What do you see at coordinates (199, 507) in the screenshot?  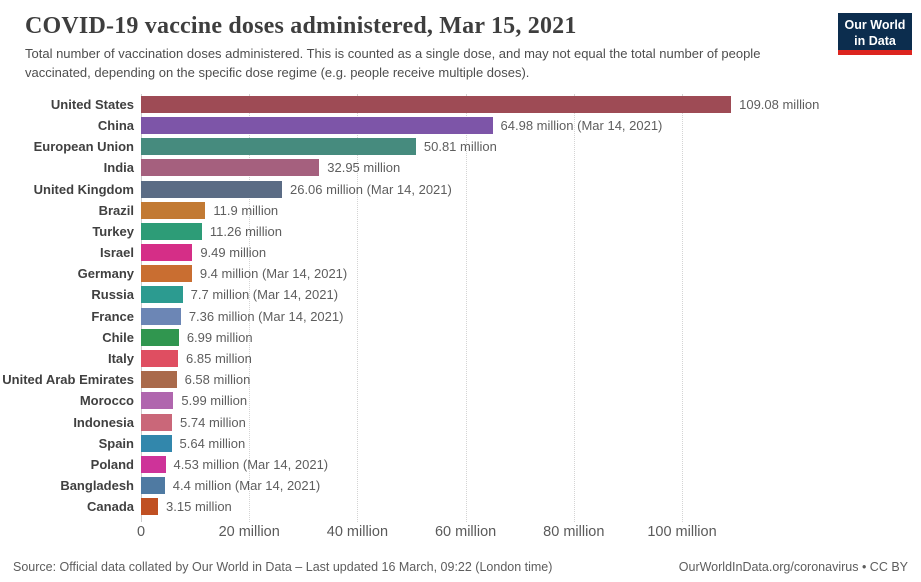 I see `value-label: 3.15 million` at bounding box center [199, 507].